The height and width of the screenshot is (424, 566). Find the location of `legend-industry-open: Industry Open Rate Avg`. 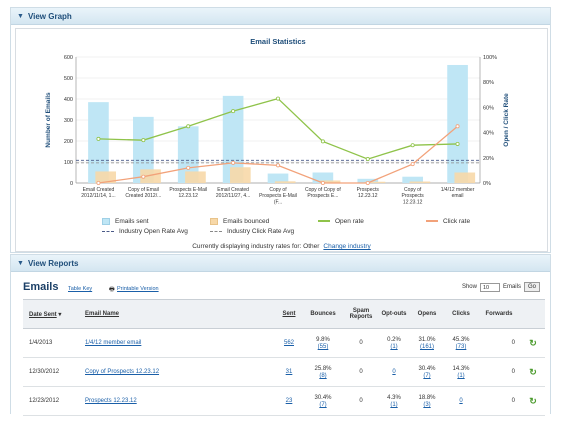

legend-industry-open: Industry Open Rate Avg is located at coordinates (156, 231).